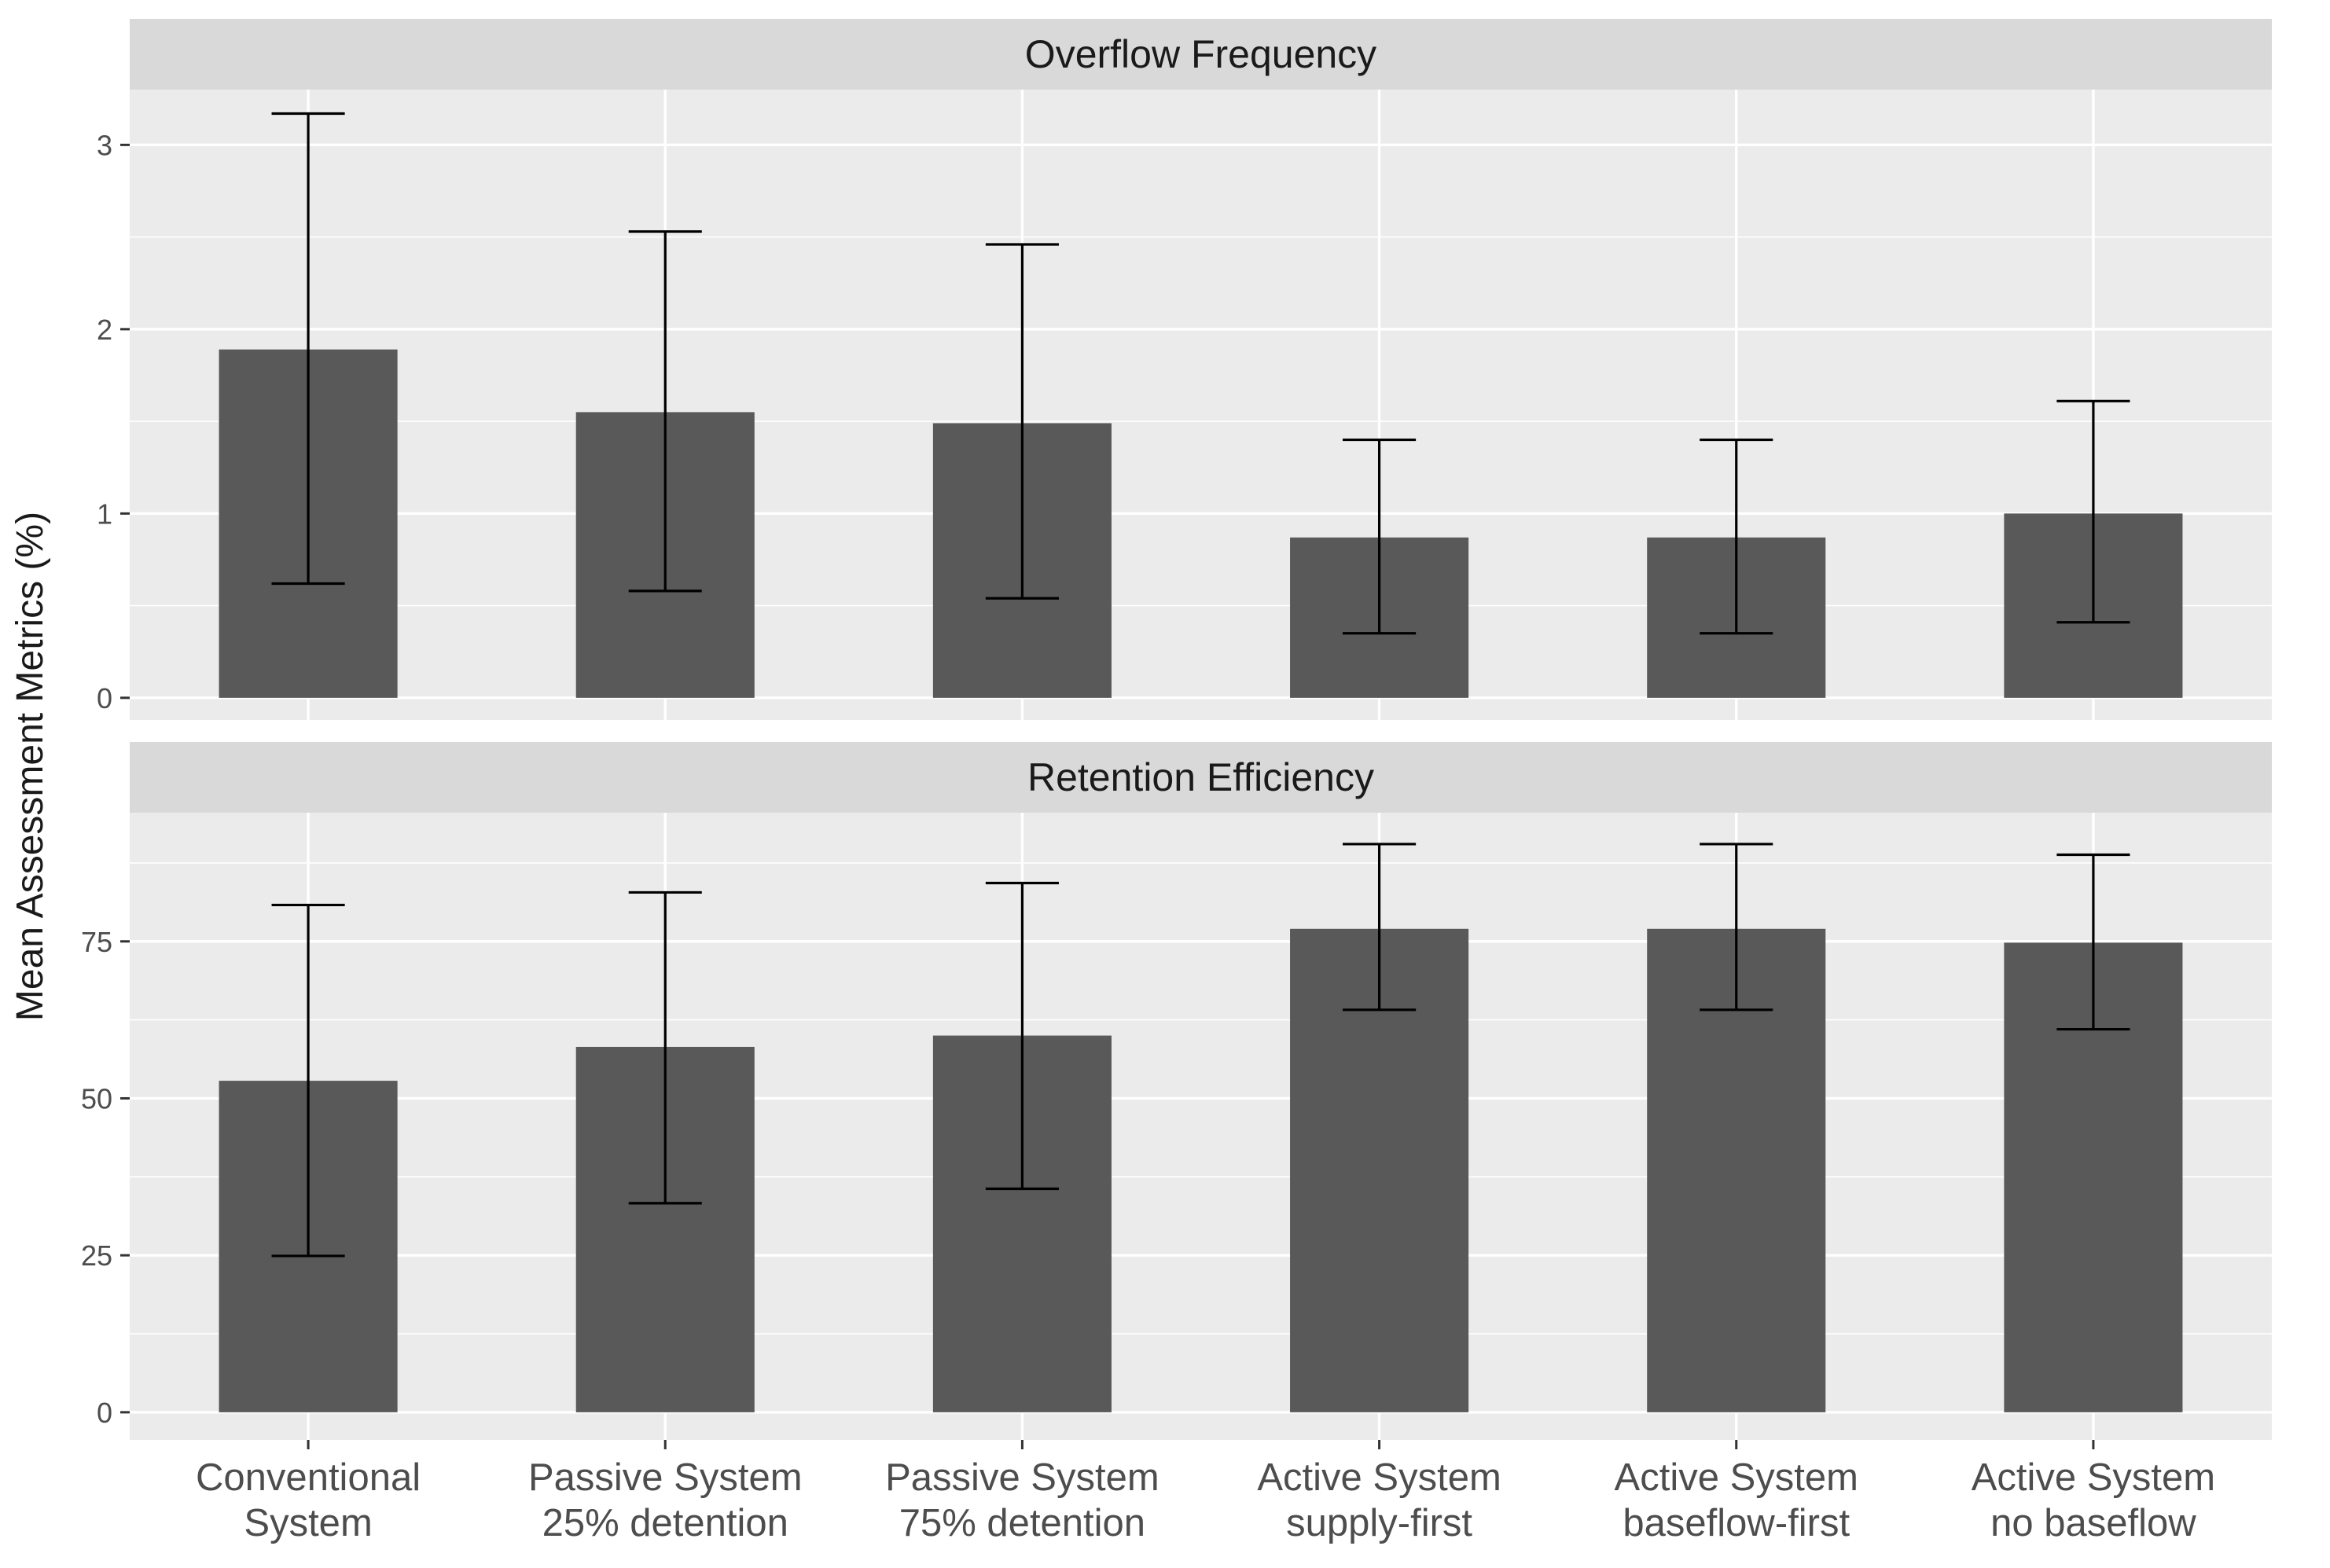  I want to click on panel-title-1: Overflow Frequency, so click(1200, 54).